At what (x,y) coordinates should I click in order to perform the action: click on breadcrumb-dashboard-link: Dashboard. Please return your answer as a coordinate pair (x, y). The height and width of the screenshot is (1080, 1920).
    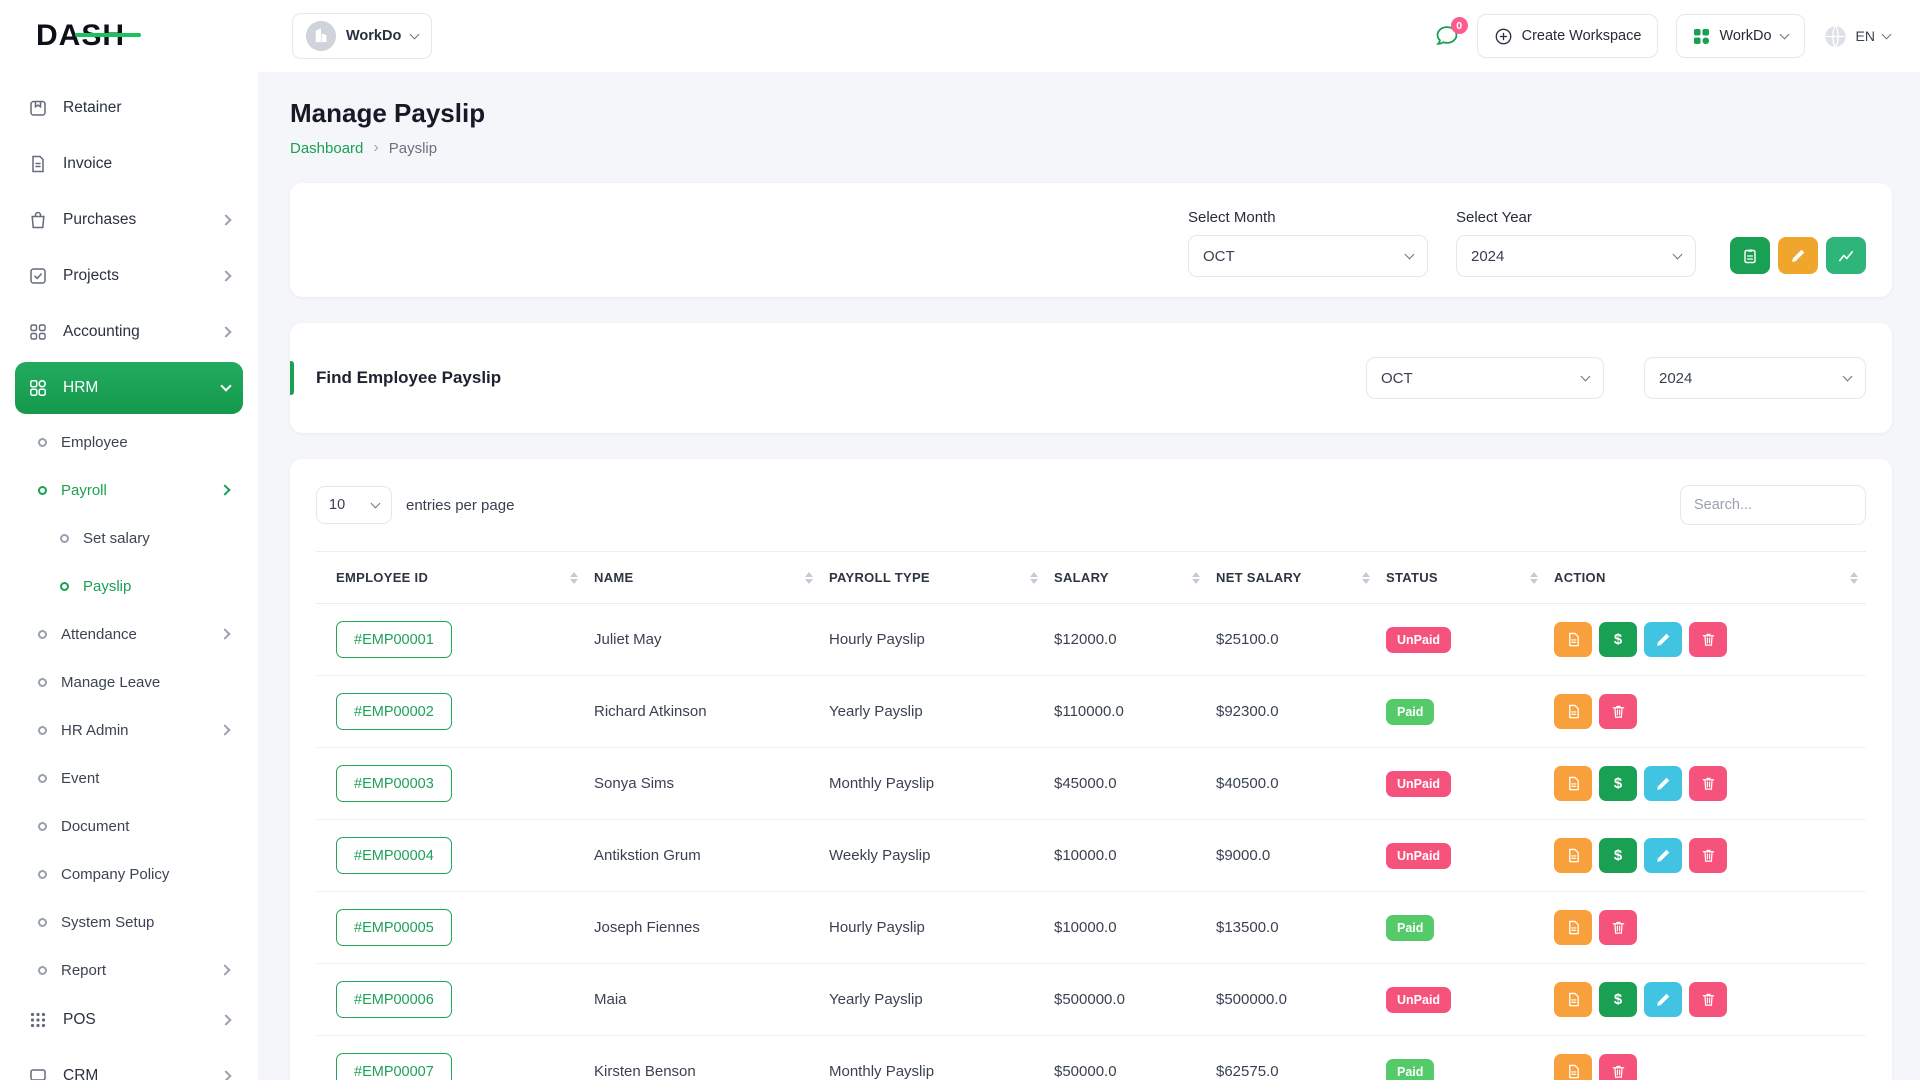
    Looking at the image, I should click on (327, 148).